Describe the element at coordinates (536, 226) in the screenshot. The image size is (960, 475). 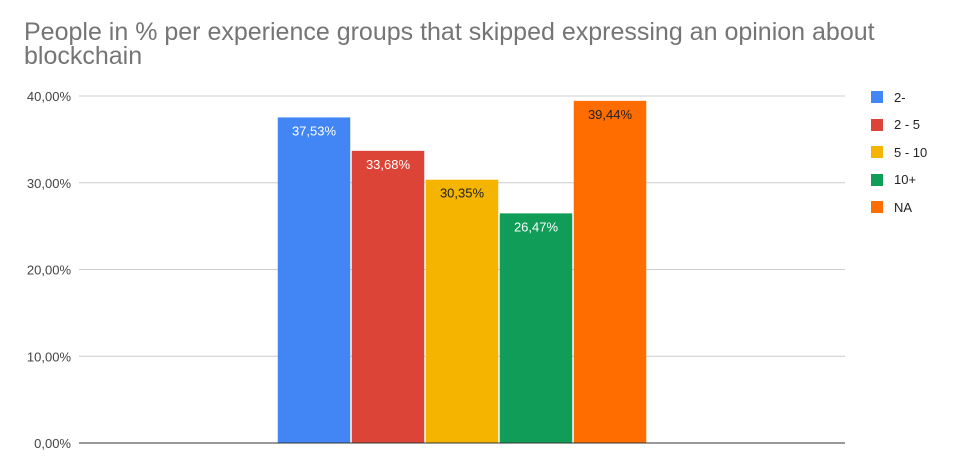
I see `data-label: 26,47%` at that location.